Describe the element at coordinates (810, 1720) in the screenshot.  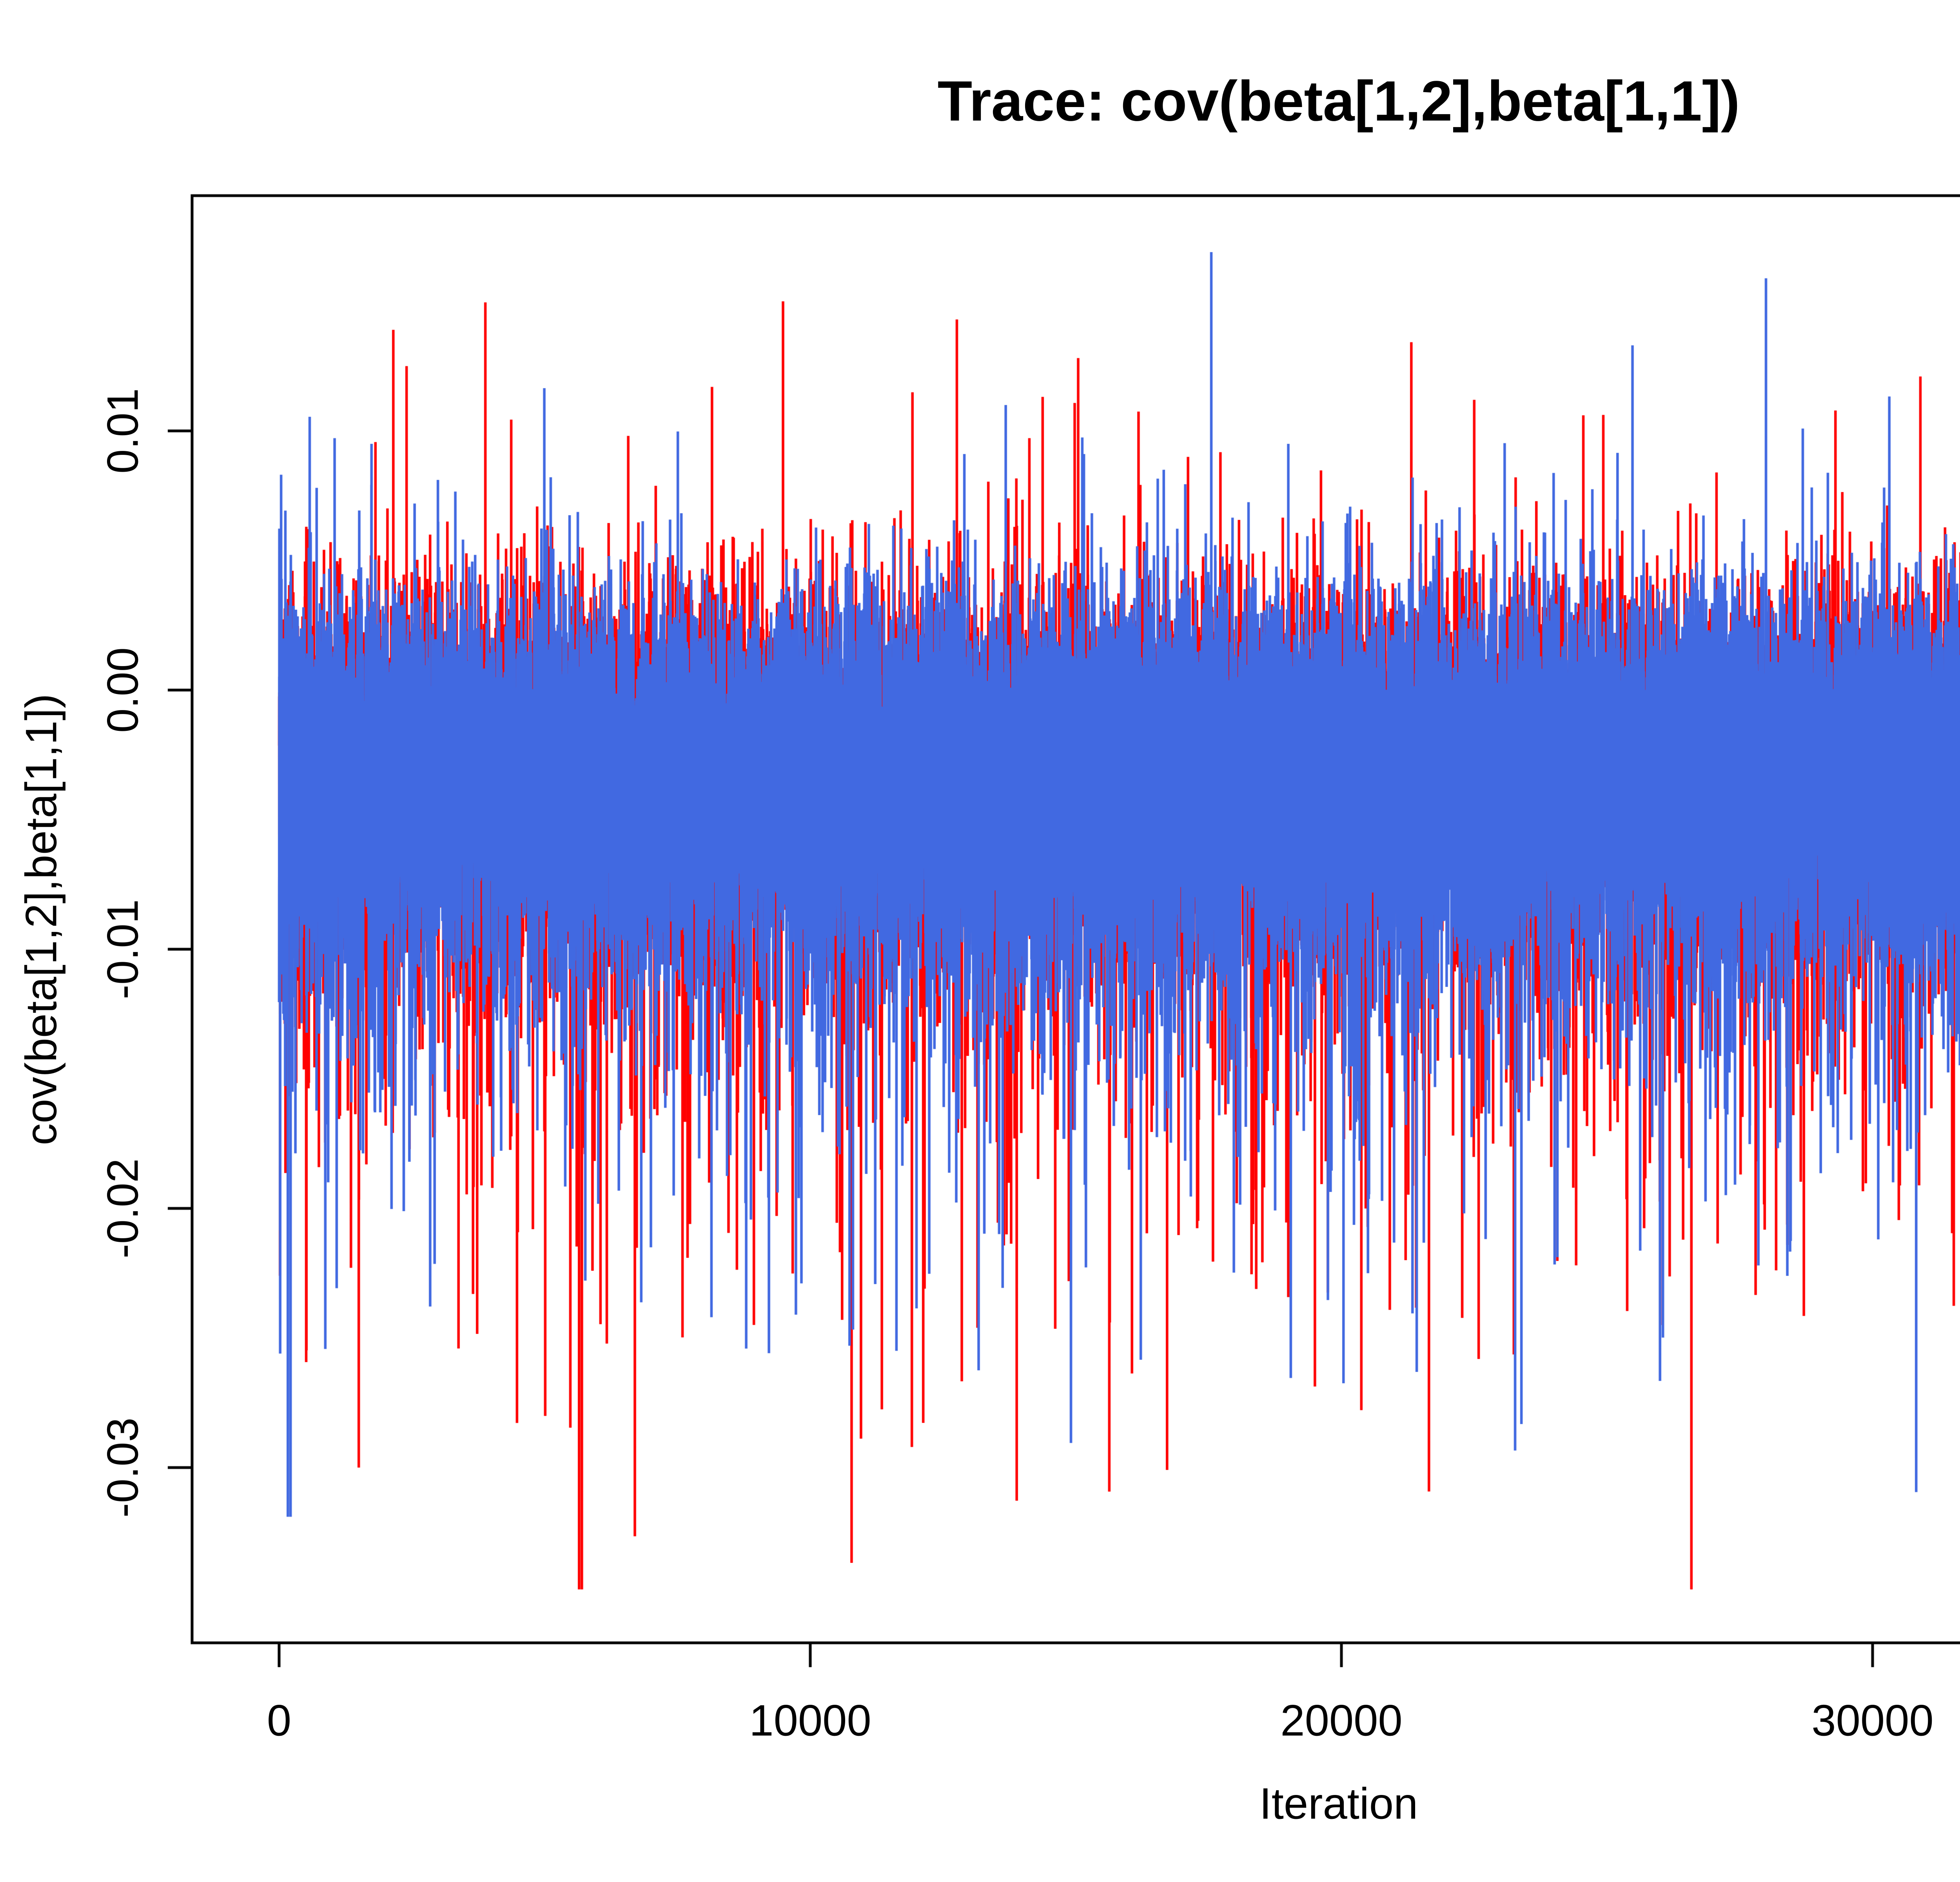
I see `x-tick-label: 10000` at that location.